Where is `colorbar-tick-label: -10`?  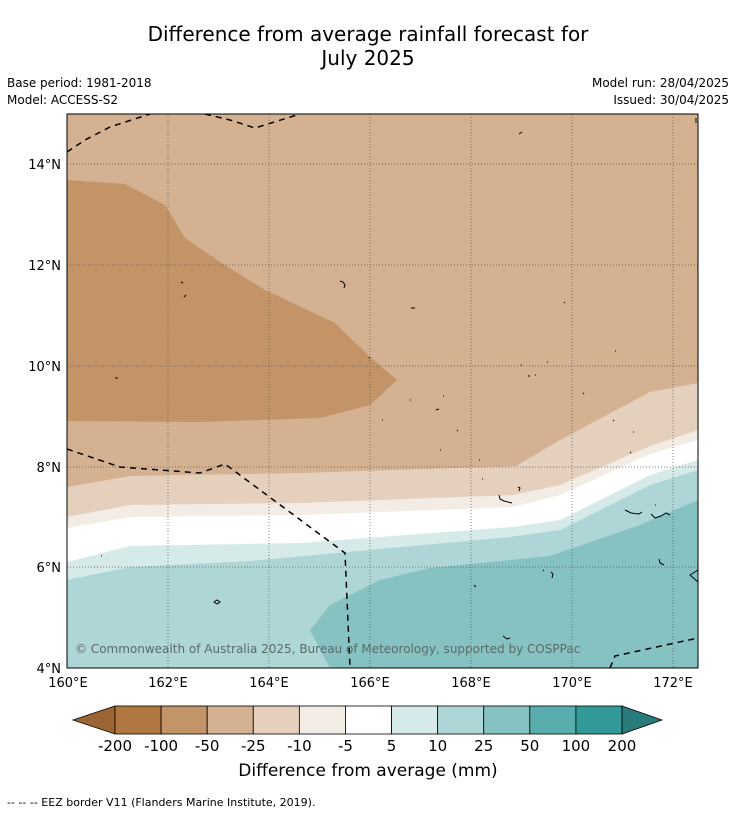
colorbar-tick-label: -10 is located at coordinates (299, 746).